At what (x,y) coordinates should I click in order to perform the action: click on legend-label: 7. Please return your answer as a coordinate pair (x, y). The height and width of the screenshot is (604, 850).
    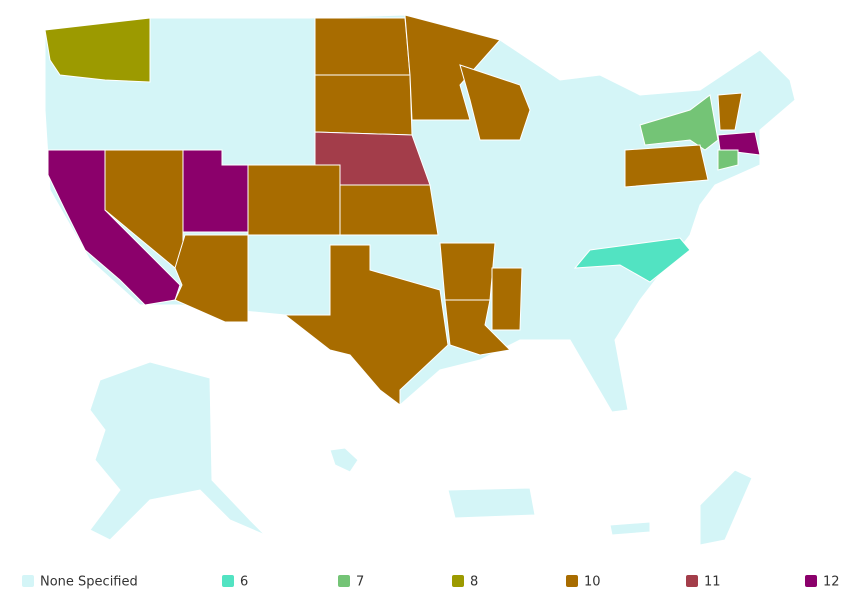
    Looking at the image, I should click on (360, 582).